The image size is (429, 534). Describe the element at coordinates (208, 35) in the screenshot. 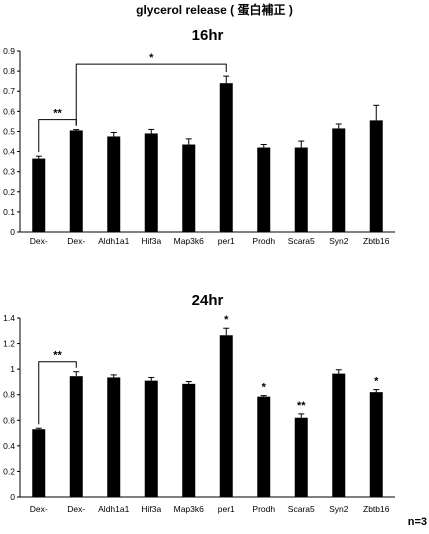

I see `panel-title: 16hr` at that location.